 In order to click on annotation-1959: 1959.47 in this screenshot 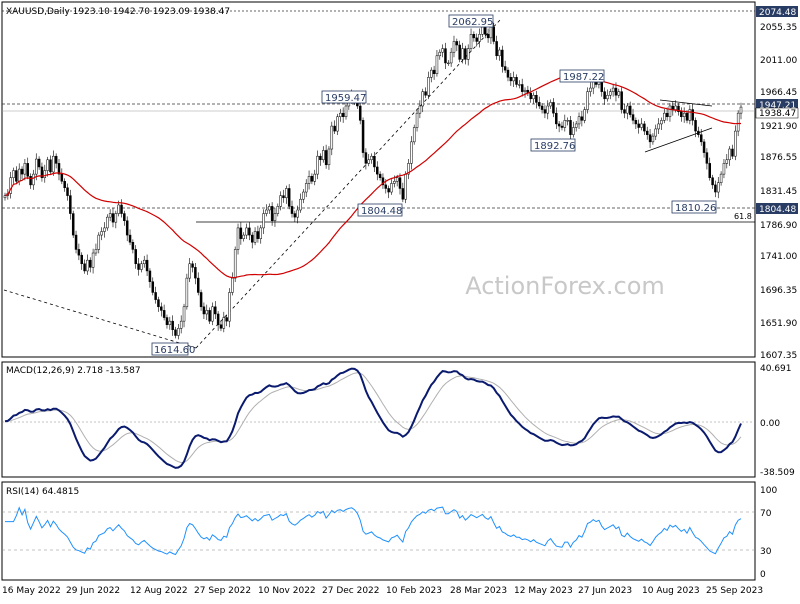, I will do `click(345, 98)`.